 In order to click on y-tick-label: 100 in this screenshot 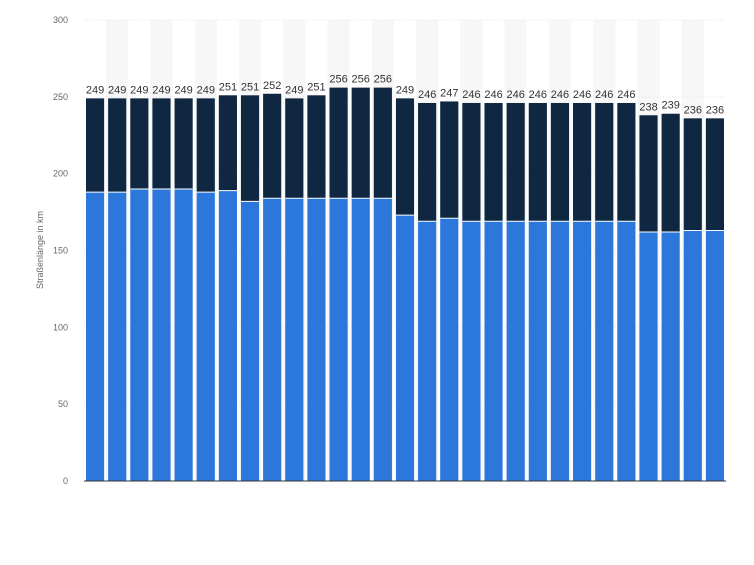, I will do `click(60, 327)`.